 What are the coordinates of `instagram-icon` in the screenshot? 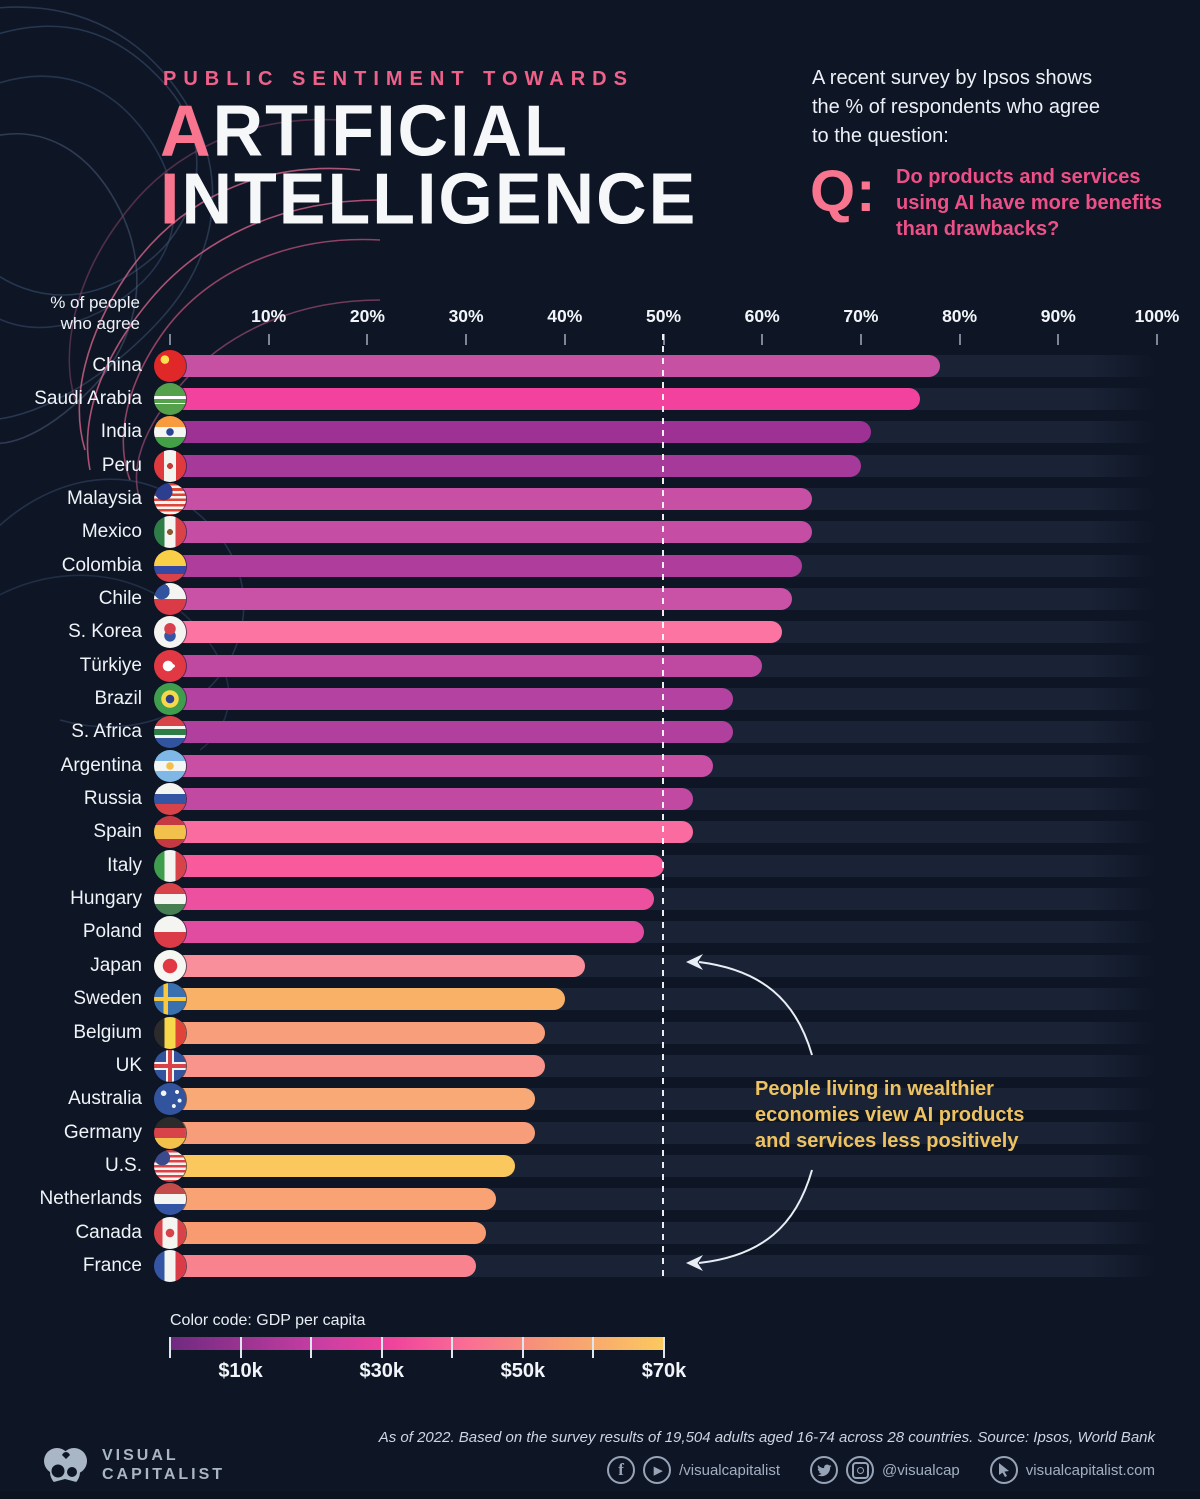 It's located at (860, 1470).